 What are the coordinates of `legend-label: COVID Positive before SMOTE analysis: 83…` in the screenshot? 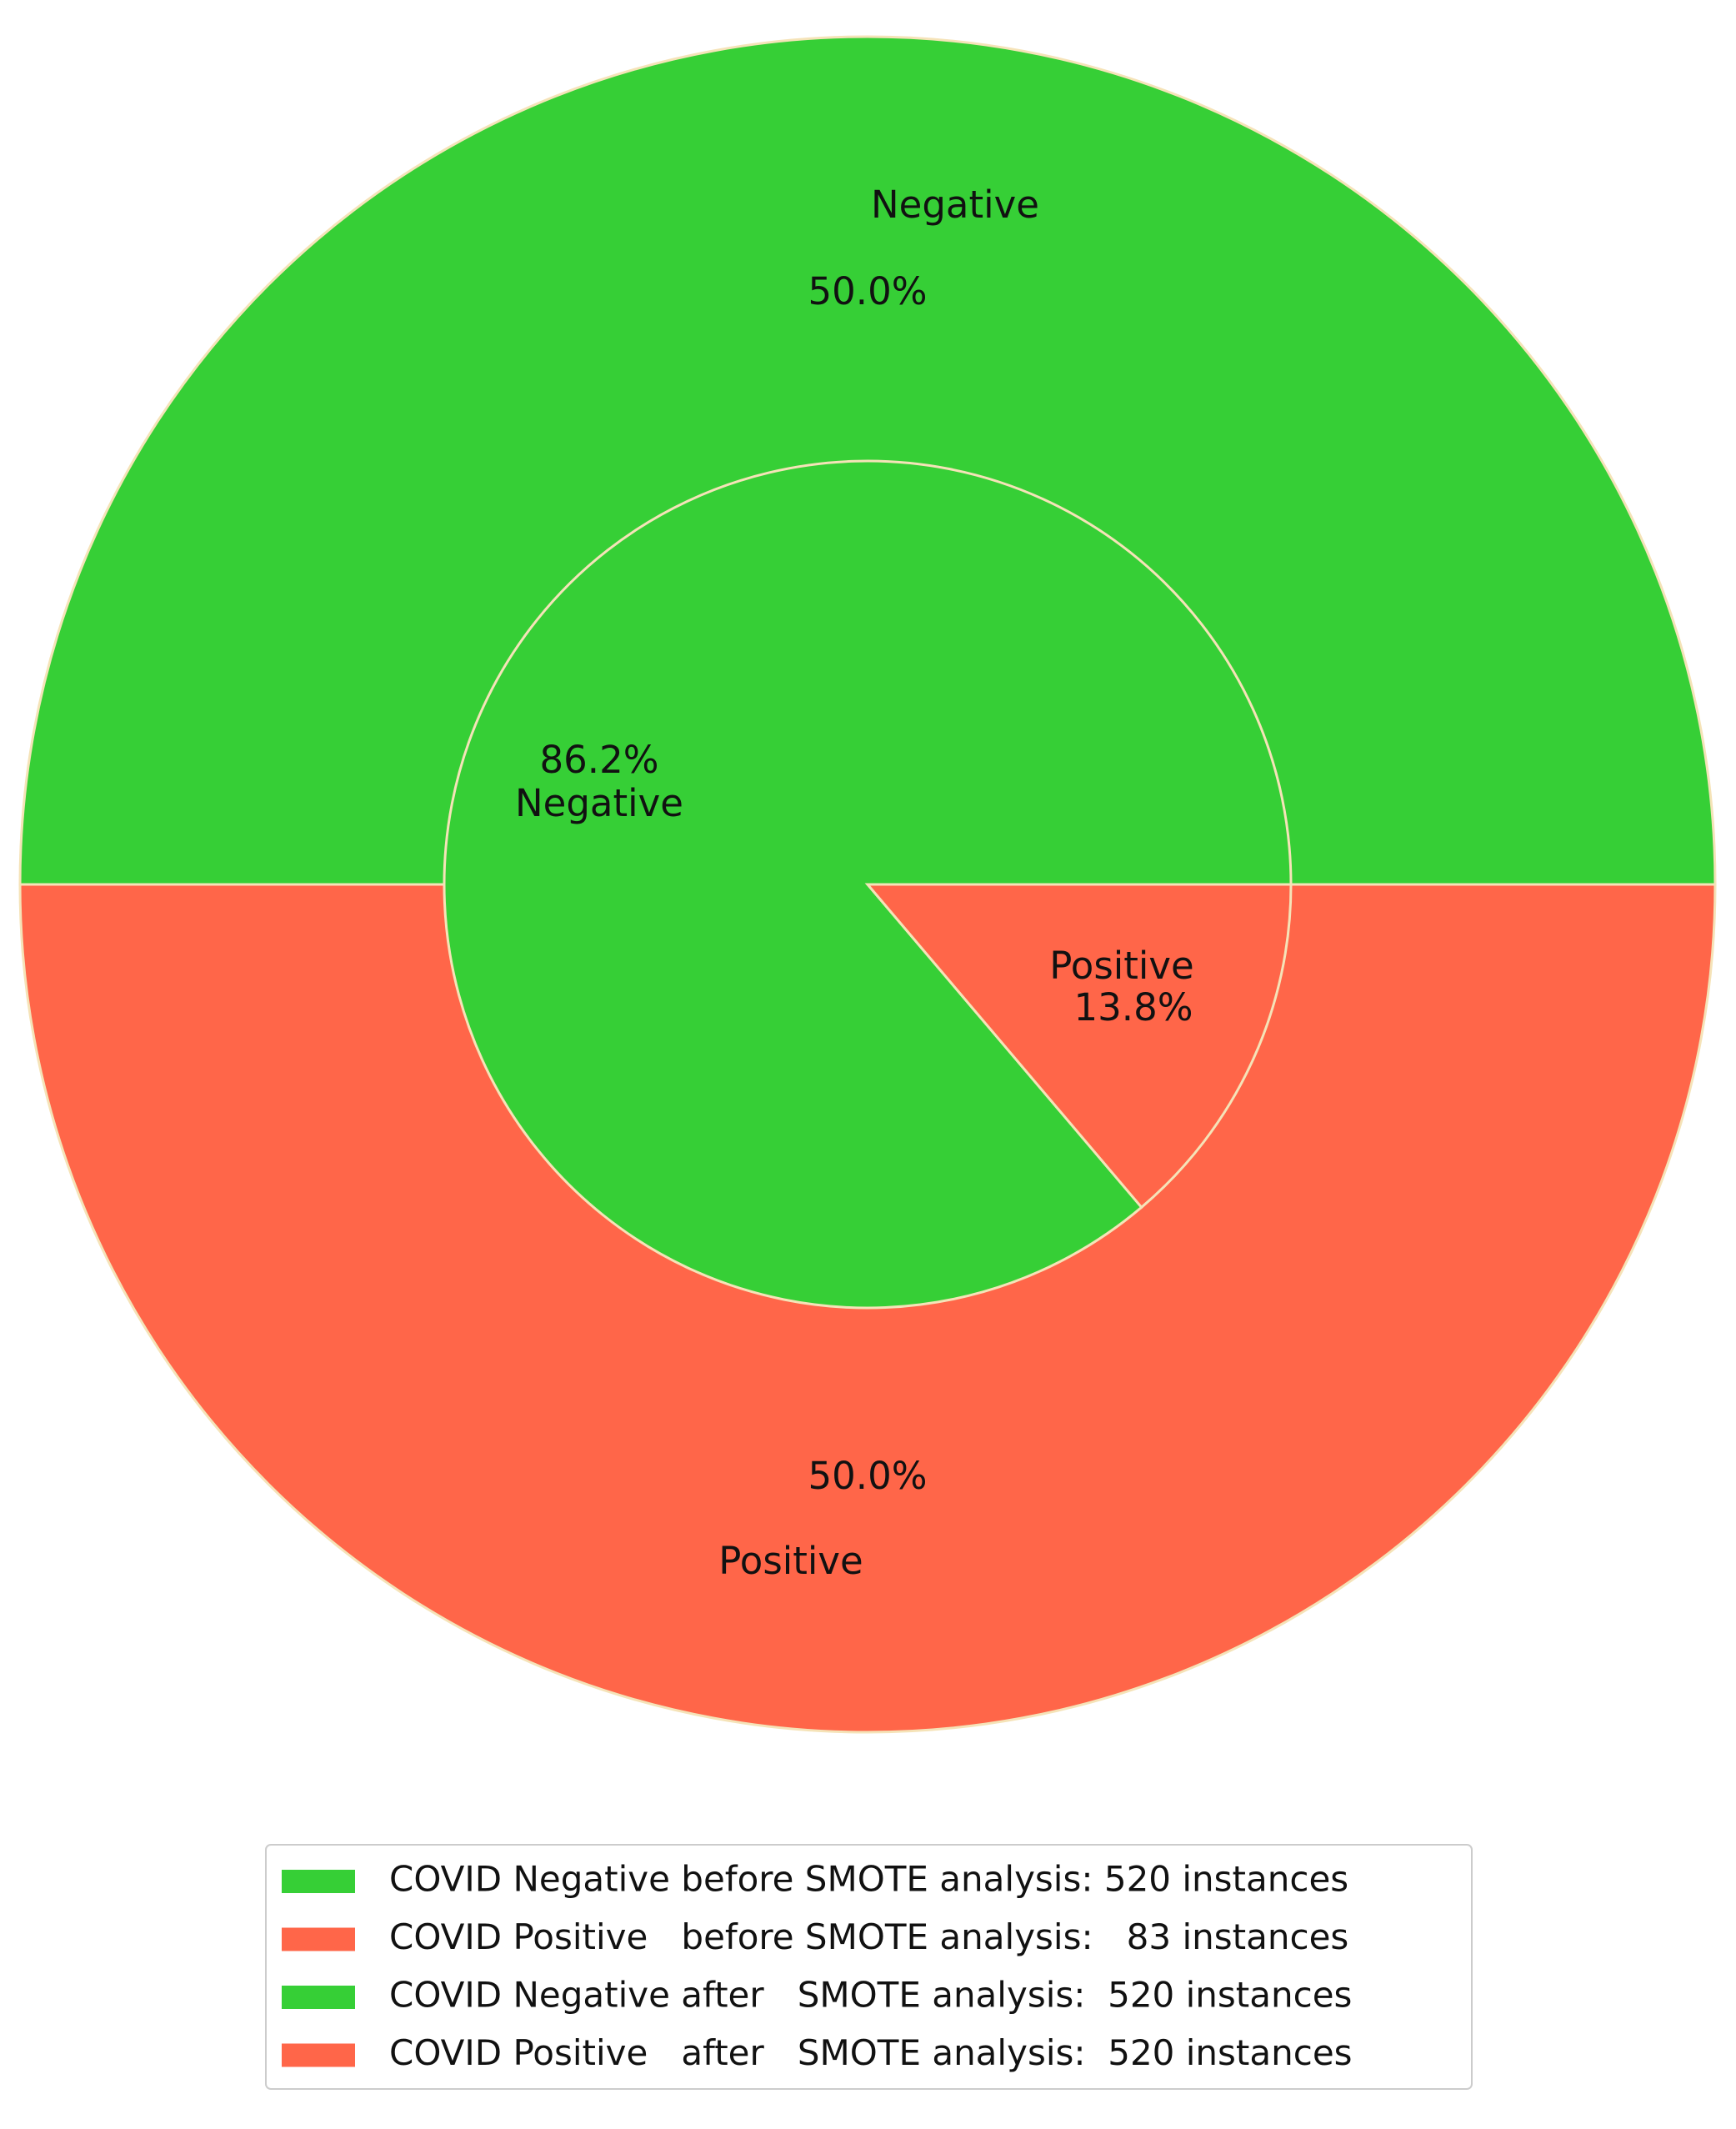 It's located at (869, 1937).